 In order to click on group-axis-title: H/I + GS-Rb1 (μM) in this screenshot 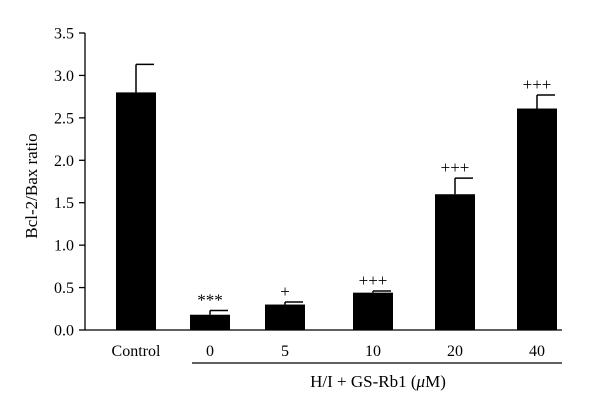, I will do `click(378, 381)`.